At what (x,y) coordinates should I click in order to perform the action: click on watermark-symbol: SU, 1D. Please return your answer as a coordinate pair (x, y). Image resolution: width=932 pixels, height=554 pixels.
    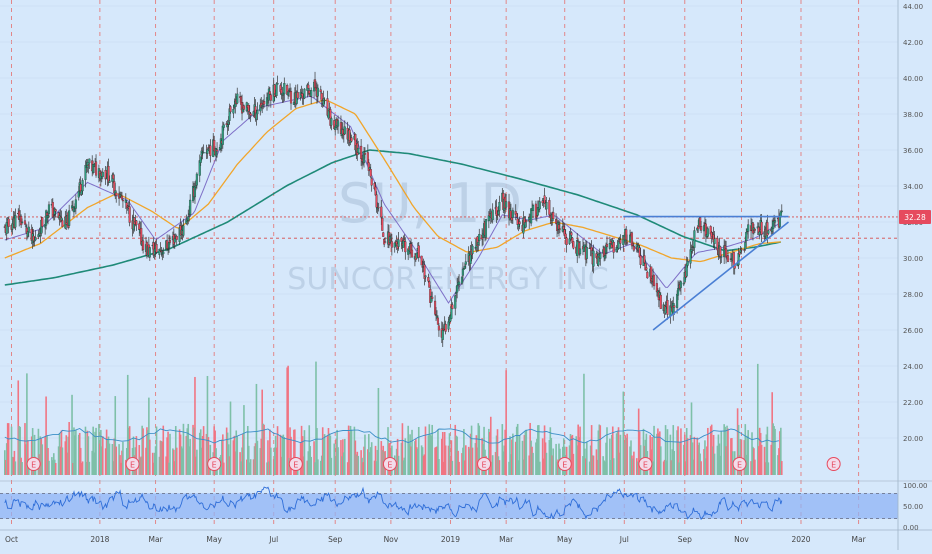
    Looking at the image, I should click on (430, 203).